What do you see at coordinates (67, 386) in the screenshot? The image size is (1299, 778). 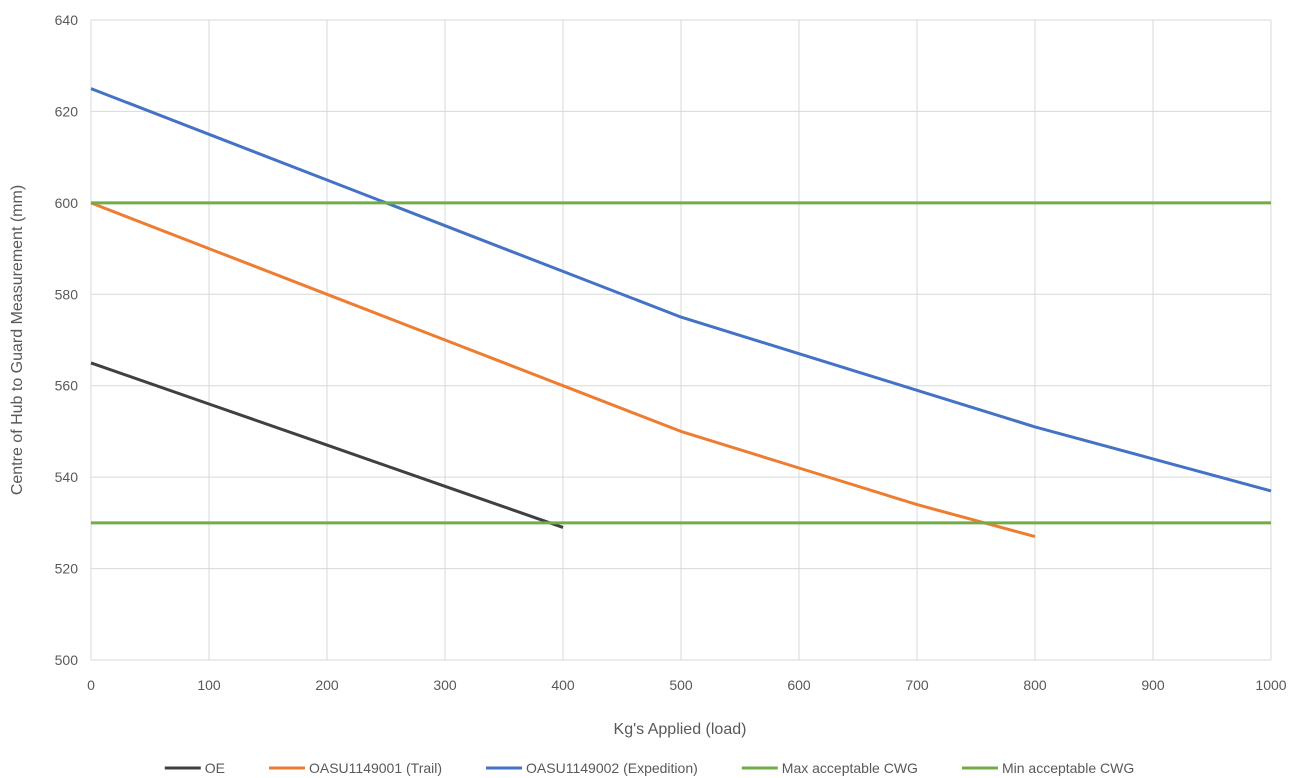 I see `y-tick-label-560: 560` at bounding box center [67, 386].